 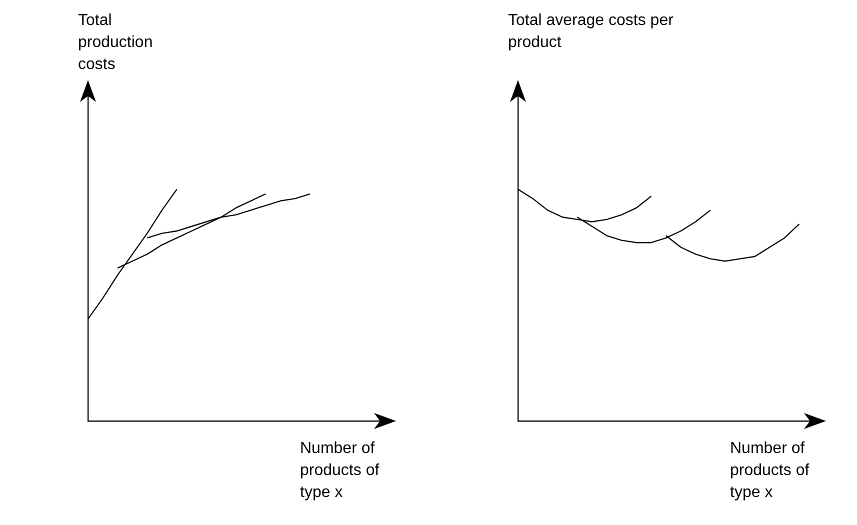 What do you see at coordinates (591, 32) in the screenshot?
I see `y-axis-title: Total average costs per product` at bounding box center [591, 32].